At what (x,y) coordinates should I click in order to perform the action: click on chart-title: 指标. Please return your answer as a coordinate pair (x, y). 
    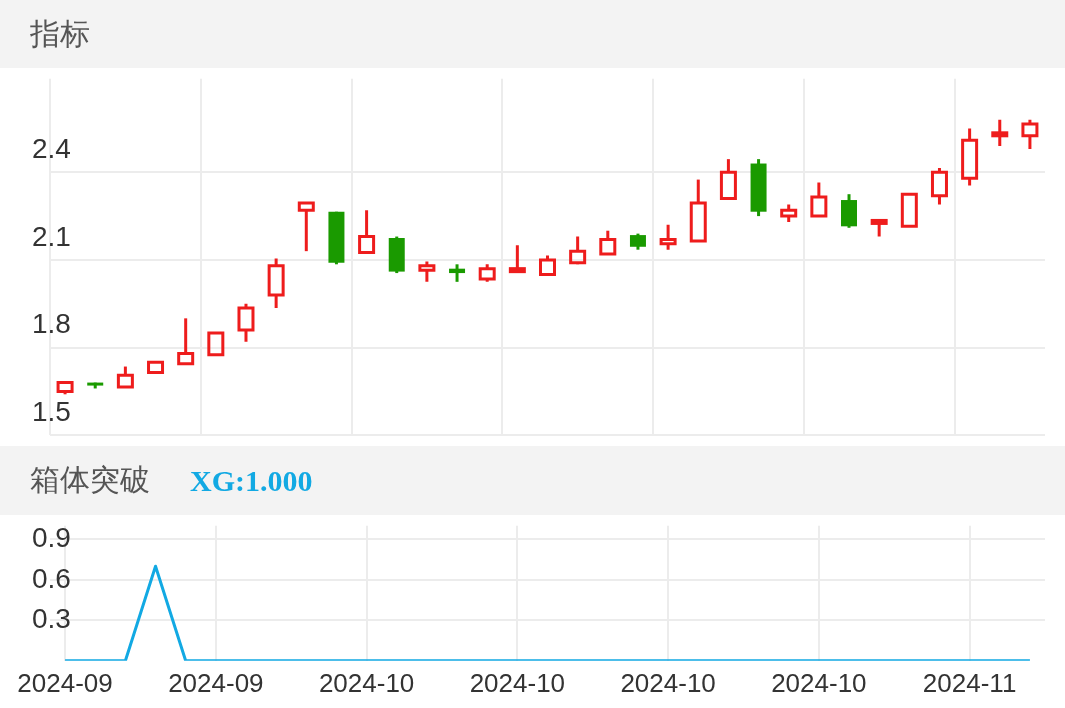
    Looking at the image, I should click on (60, 33).